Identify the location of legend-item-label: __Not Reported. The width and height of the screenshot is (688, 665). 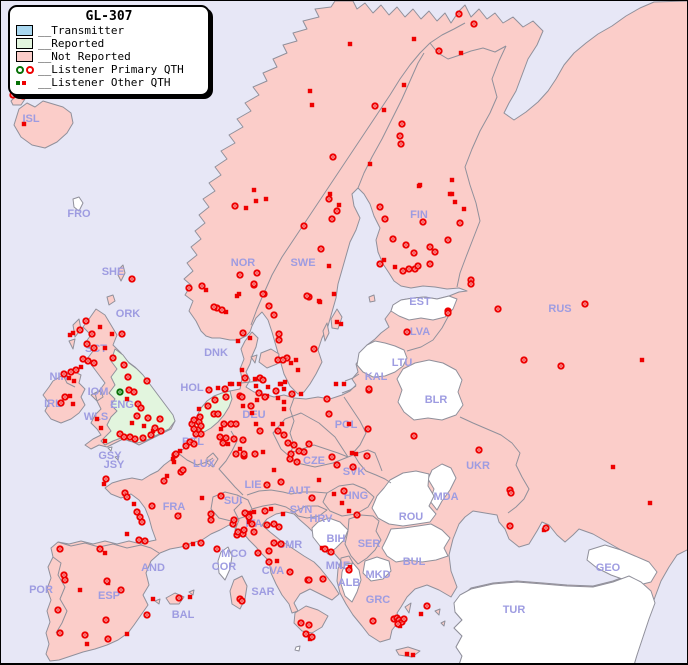
(84, 56).